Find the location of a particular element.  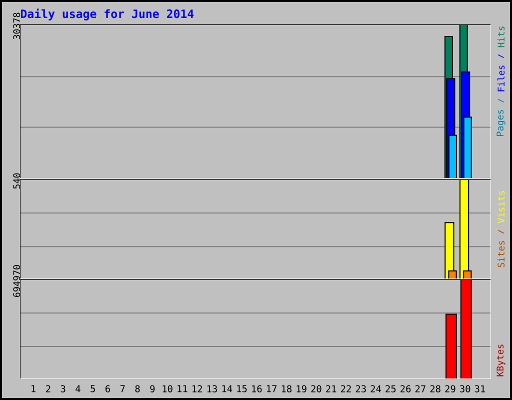

x-tick-label: 18 is located at coordinates (287, 388).